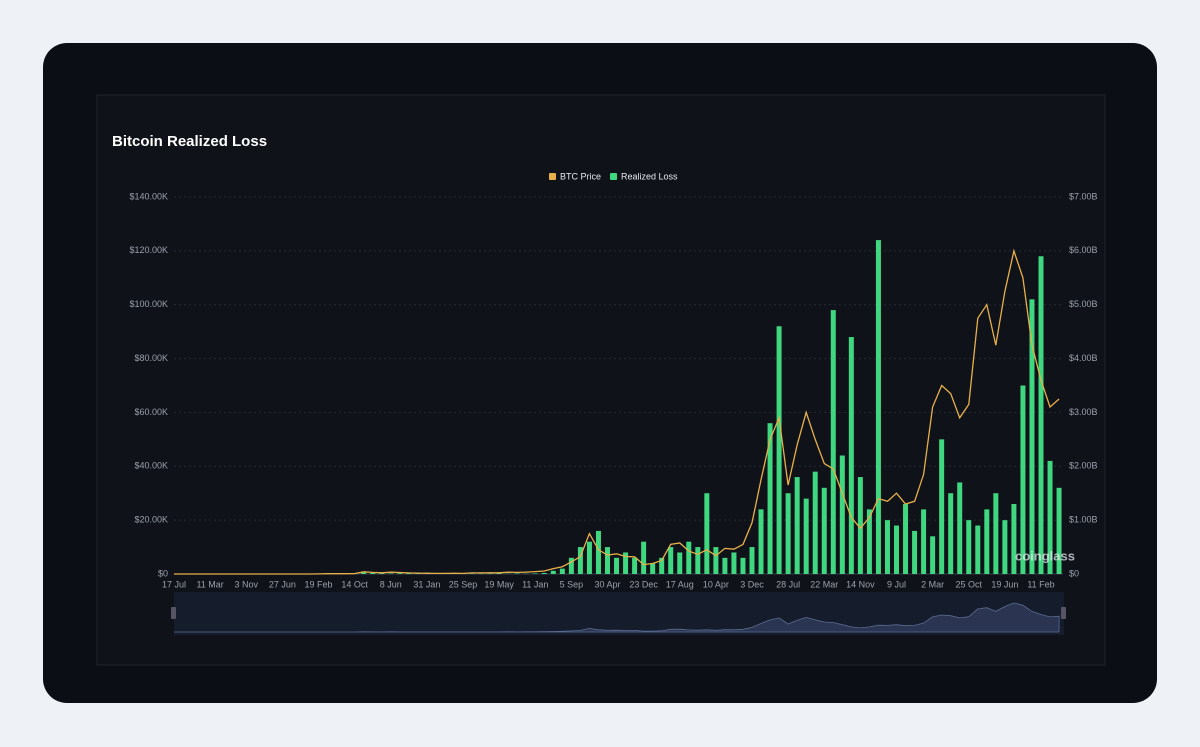 The height and width of the screenshot is (747, 1200). I want to click on x-tick-label: 19 May, so click(499, 584).